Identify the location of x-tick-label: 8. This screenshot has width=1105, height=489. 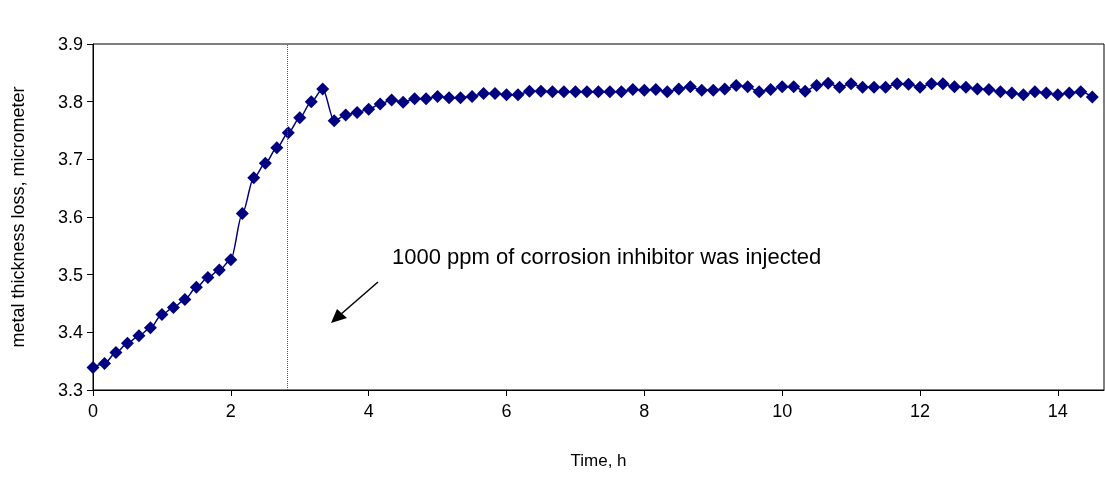
(644, 411).